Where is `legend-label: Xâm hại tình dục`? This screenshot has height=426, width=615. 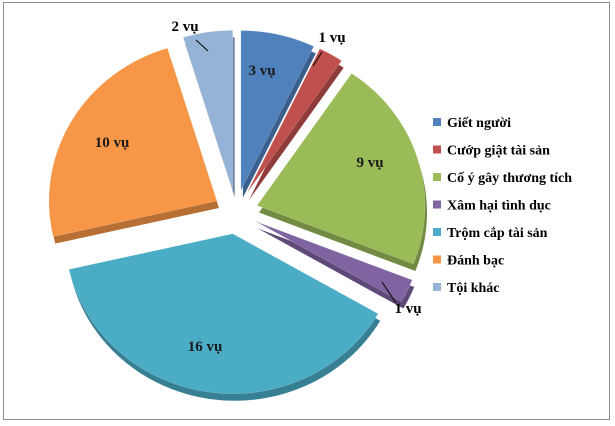 legend-label: Xâm hại tình dục is located at coordinates (499, 206).